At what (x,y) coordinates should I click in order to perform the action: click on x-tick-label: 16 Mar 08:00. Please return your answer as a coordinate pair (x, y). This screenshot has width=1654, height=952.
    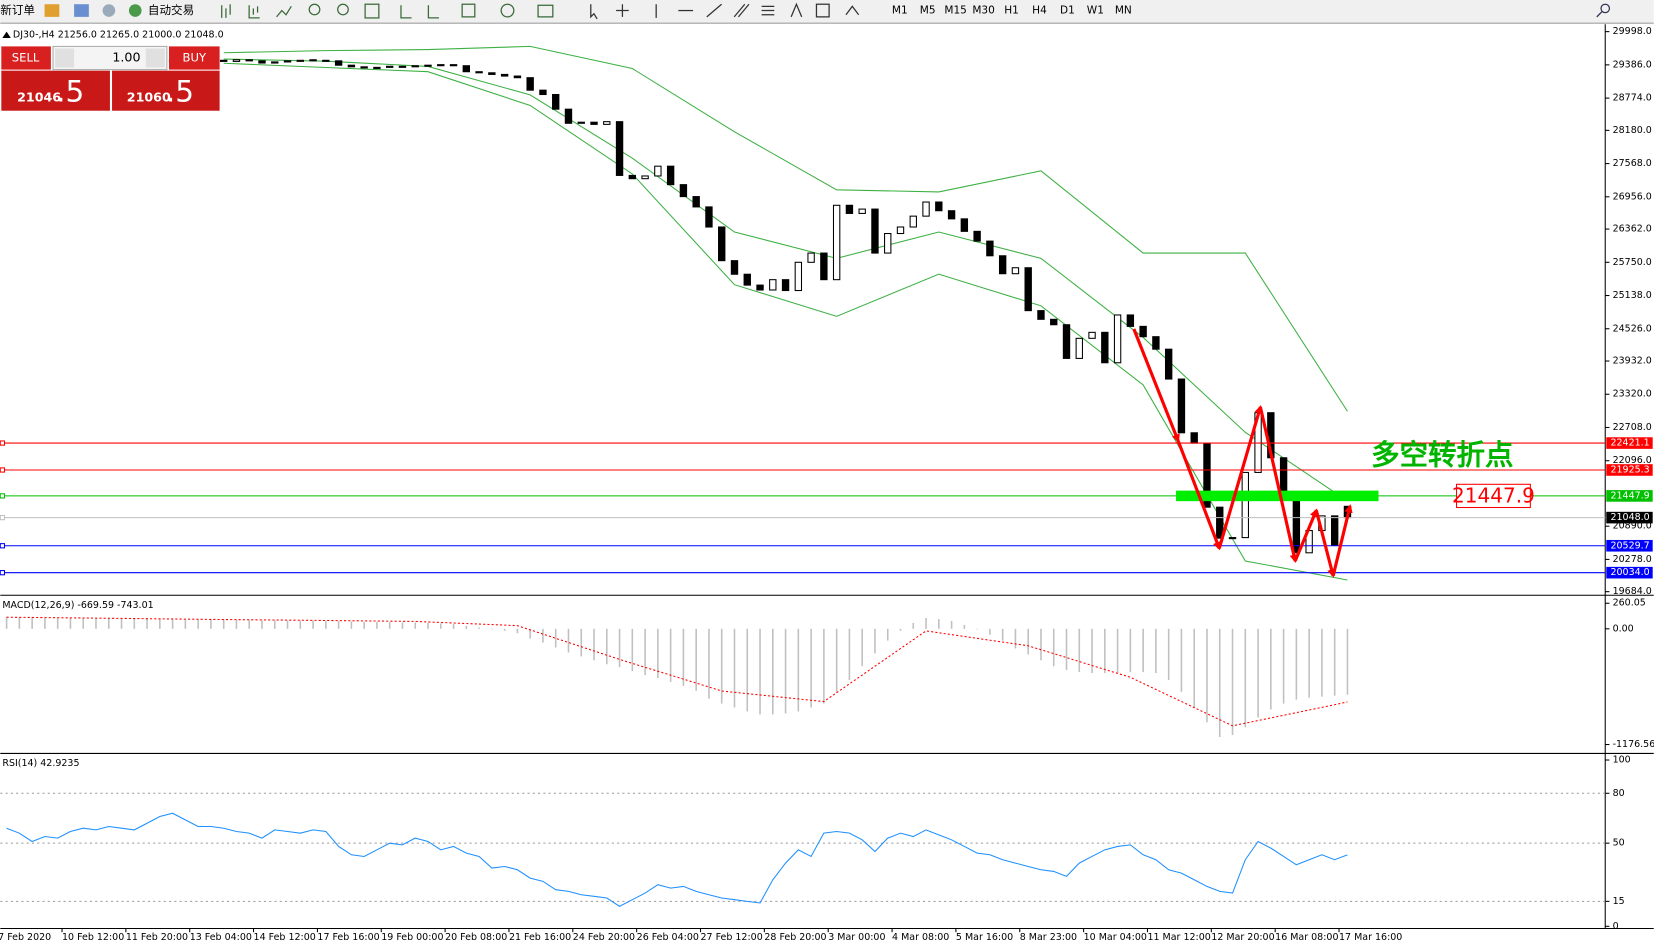
    Looking at the image, I should click on (1306, 937).